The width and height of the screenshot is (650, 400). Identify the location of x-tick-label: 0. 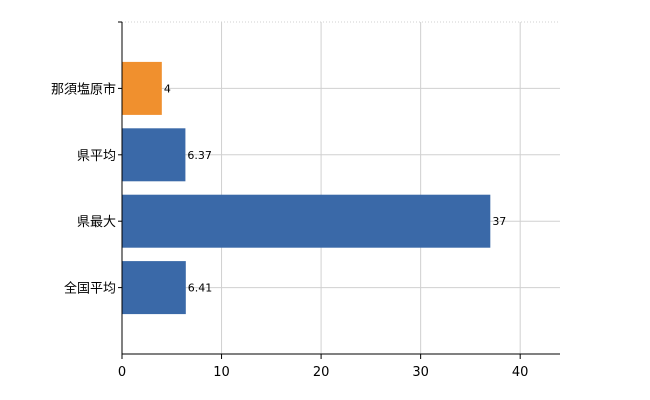
(122, 372).